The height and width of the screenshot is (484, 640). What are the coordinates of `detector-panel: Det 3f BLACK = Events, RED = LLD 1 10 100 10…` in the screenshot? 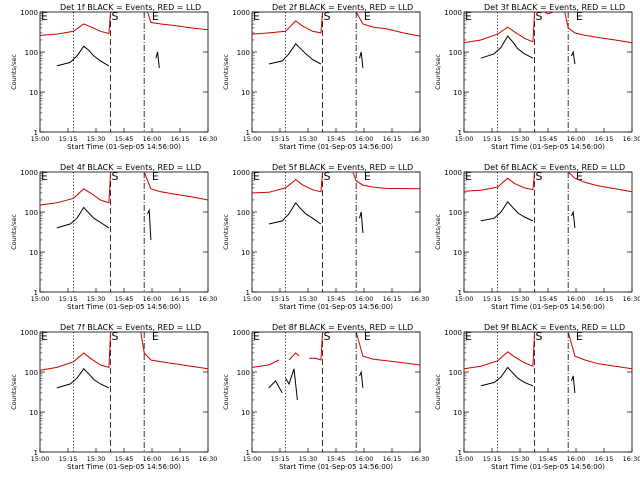 It's located at (537, 77).